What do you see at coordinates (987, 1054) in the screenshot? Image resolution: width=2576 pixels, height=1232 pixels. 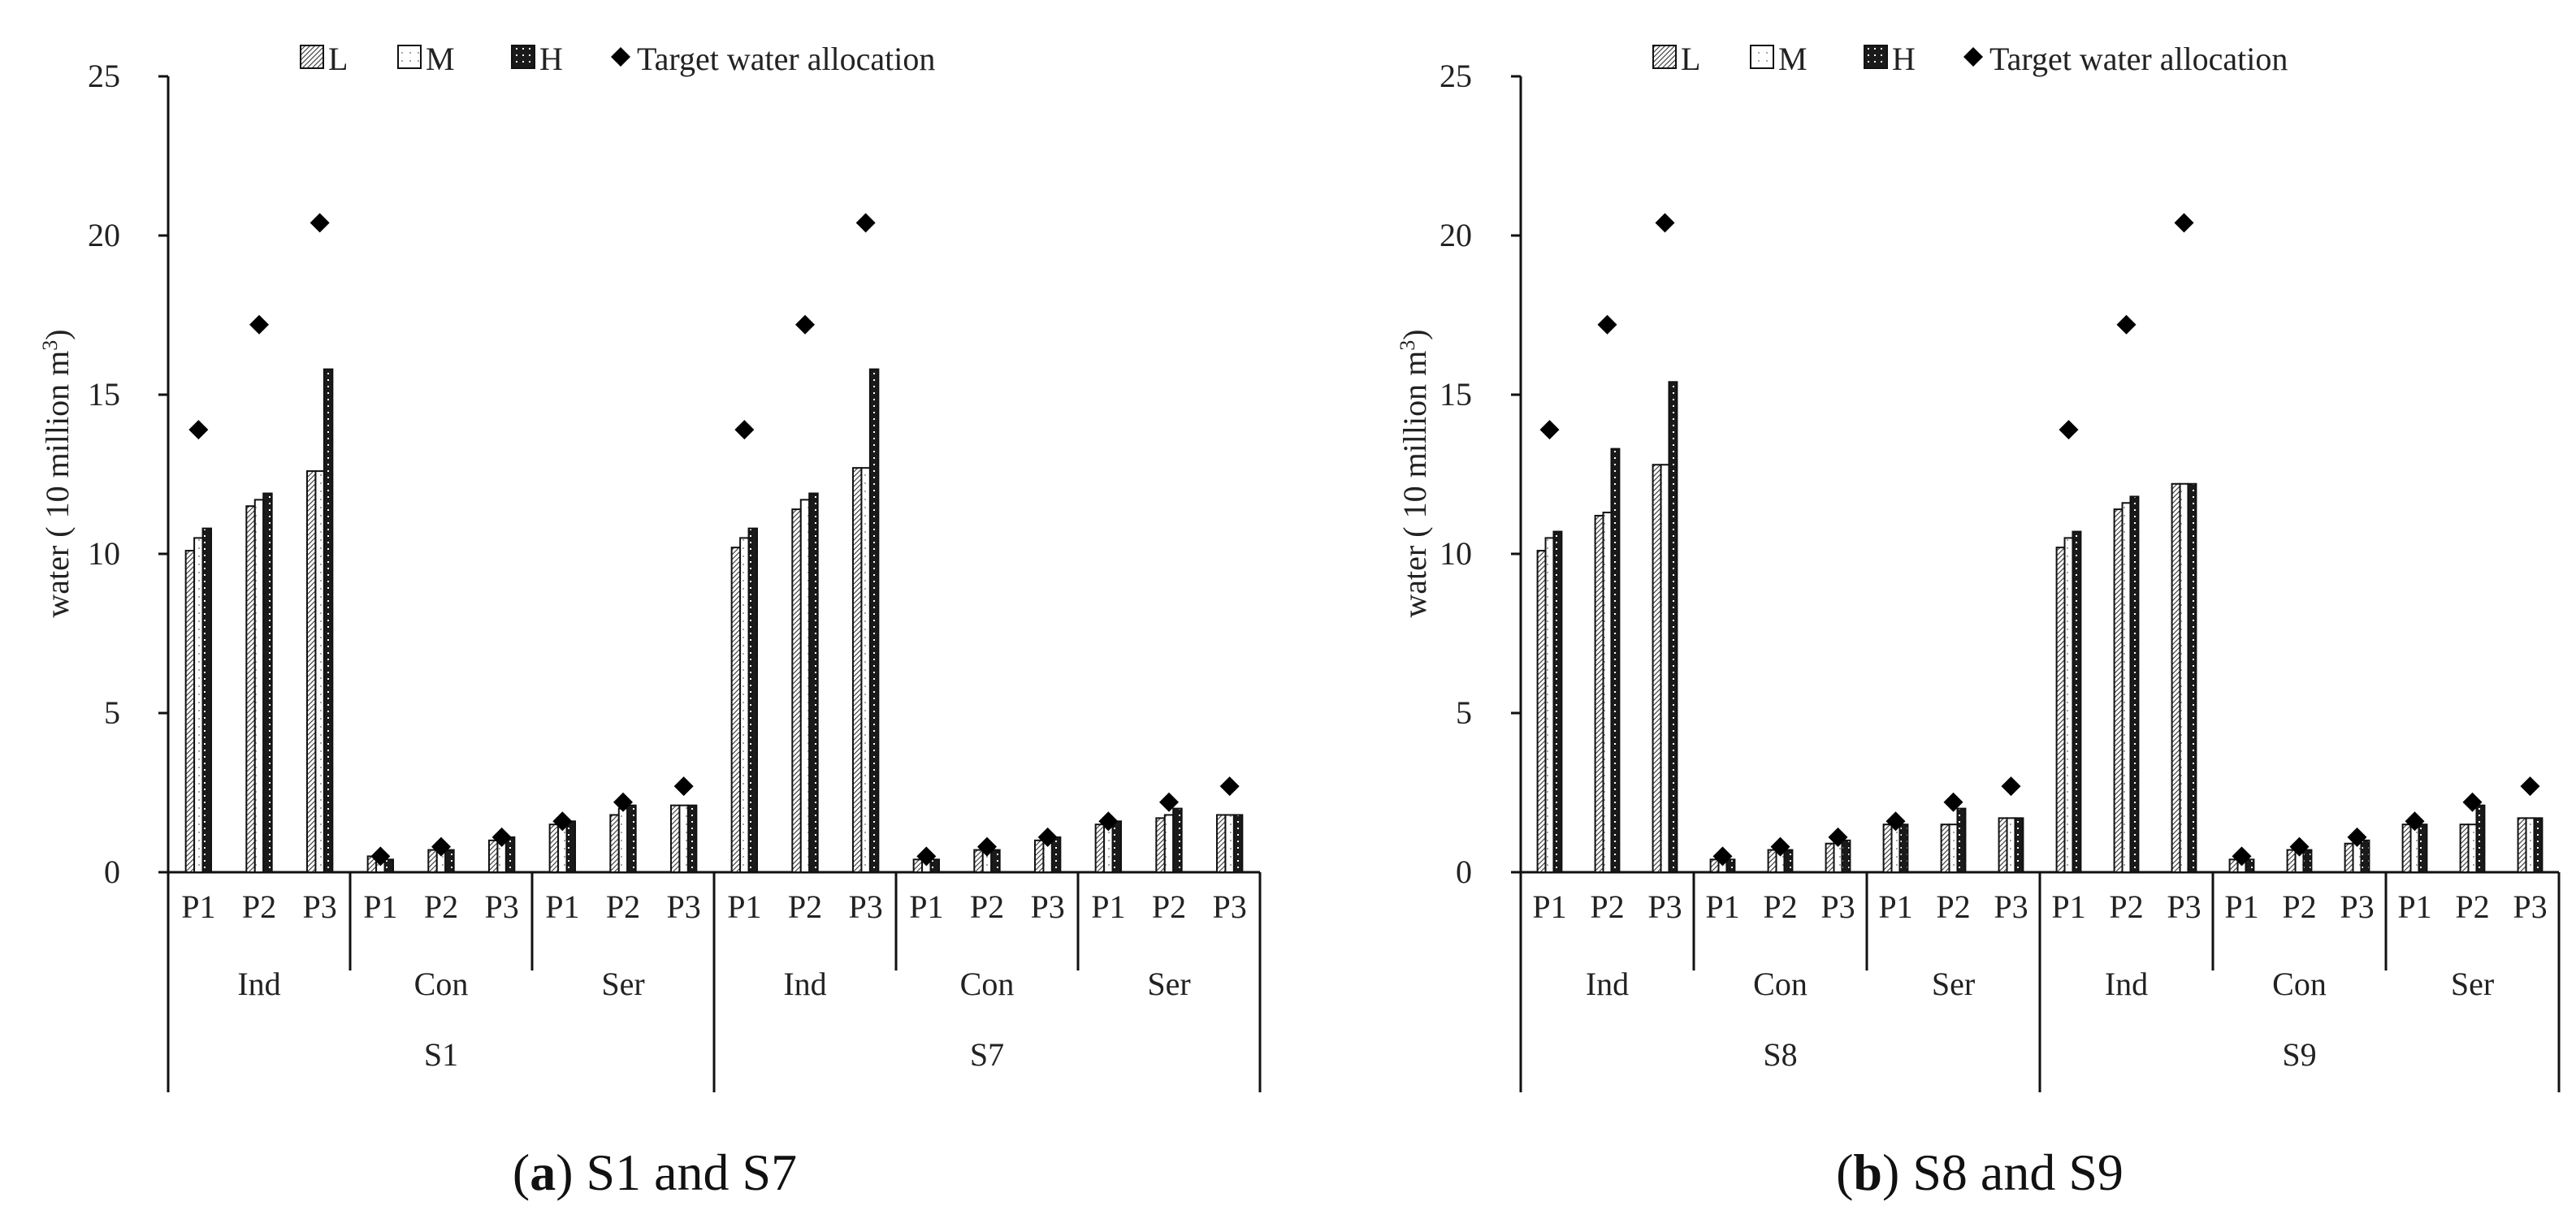 I see `scenario-label: S7` at bounding box center [987, 1054].